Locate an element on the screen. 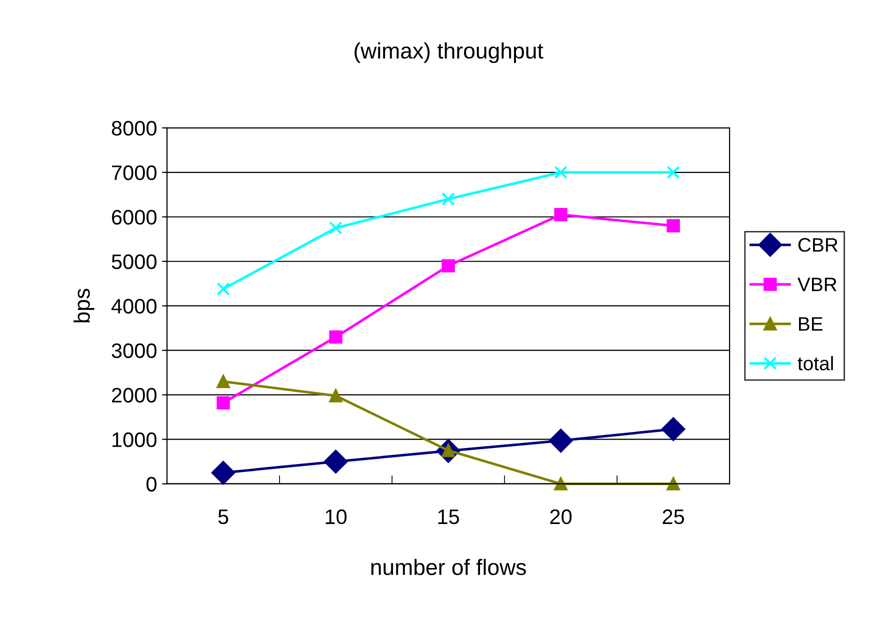 The height and width of the screenshot is (630, 879). y-axis-title: bps is located at coordinates (84, 305).